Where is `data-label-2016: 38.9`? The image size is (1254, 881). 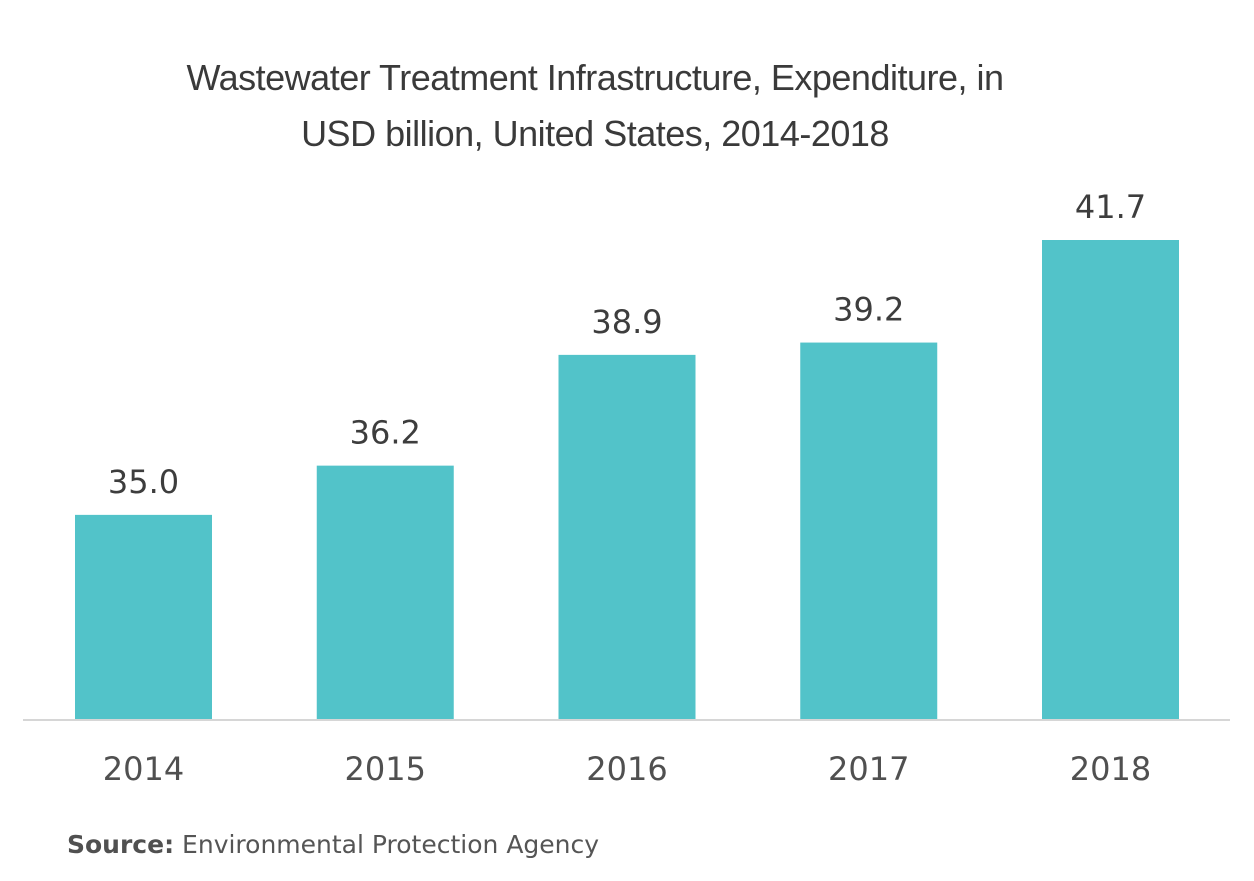
data-label-2016: 38.9 is located at coordinates (626, 322).